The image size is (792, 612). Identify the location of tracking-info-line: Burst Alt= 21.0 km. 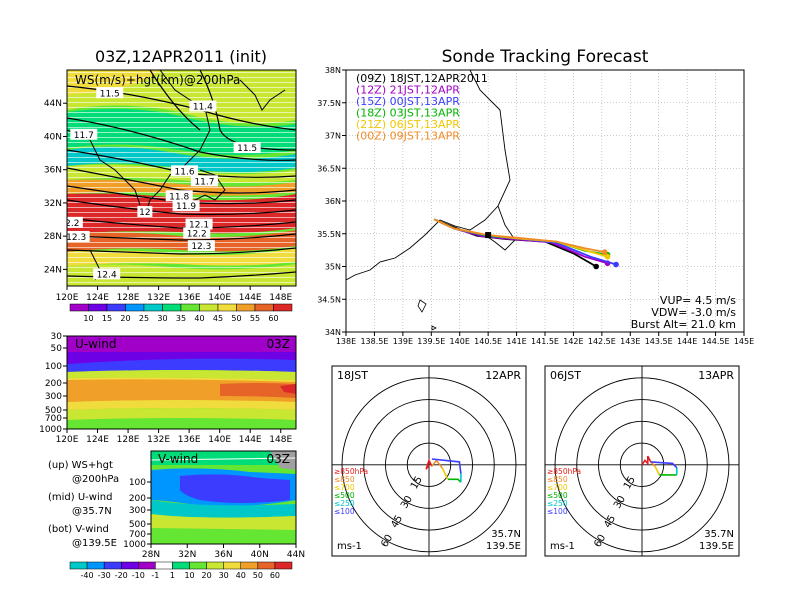
(683, 324).